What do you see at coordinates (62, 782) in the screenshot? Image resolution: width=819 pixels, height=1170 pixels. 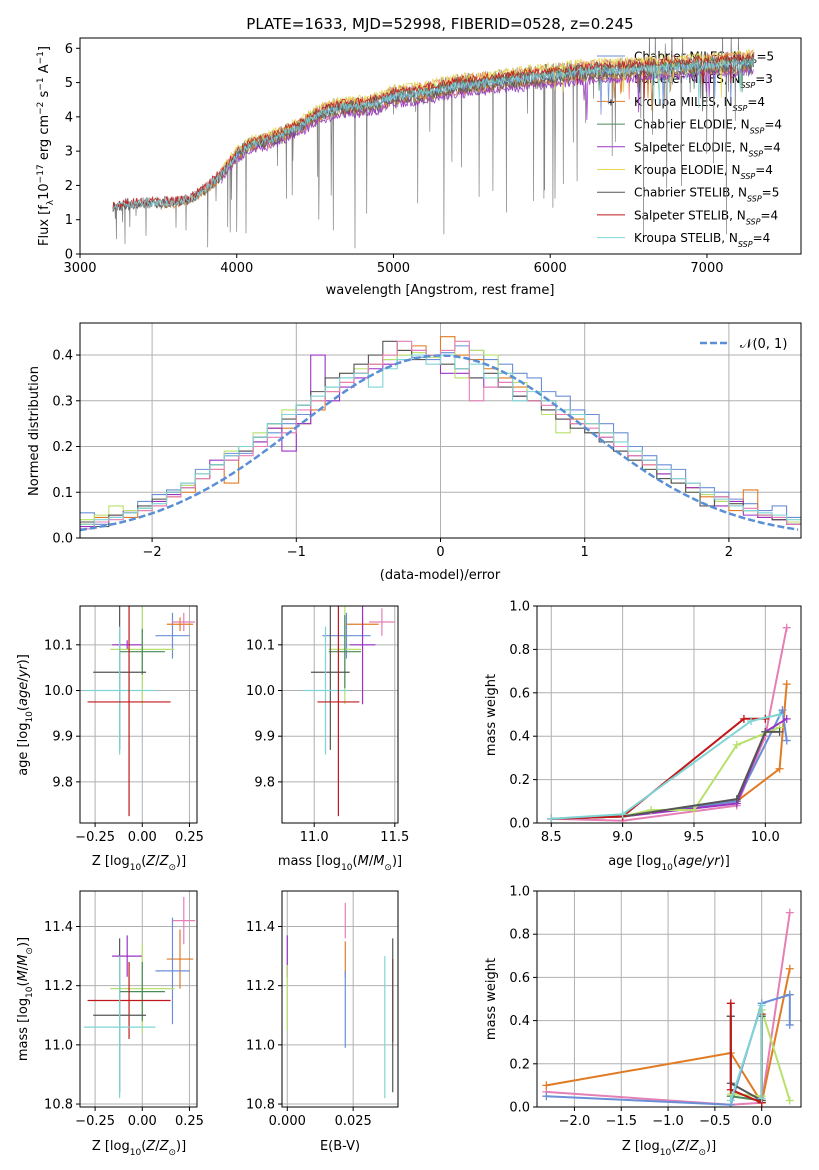 I see `age-vs-Z-ytick-label: 9.8` at bounding box center [62, 782].